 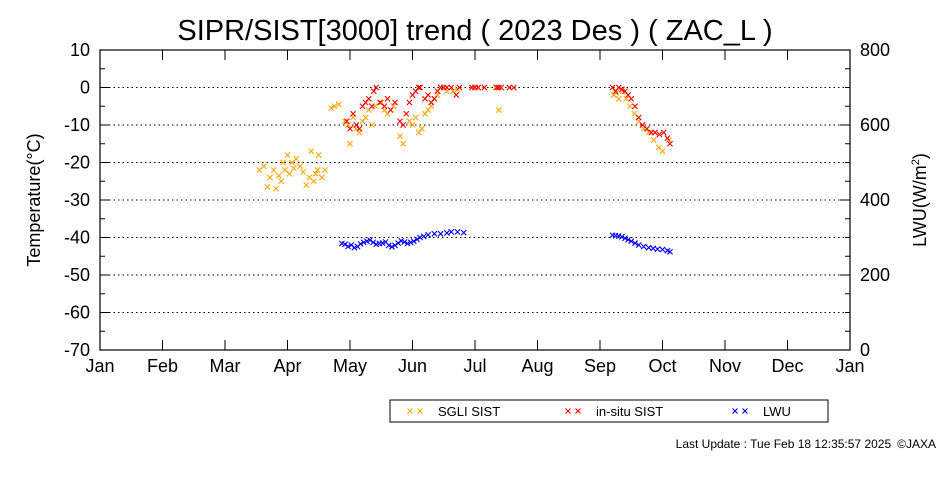 I want to click on y2-tick-label: 600, so click(x=875, y=125).